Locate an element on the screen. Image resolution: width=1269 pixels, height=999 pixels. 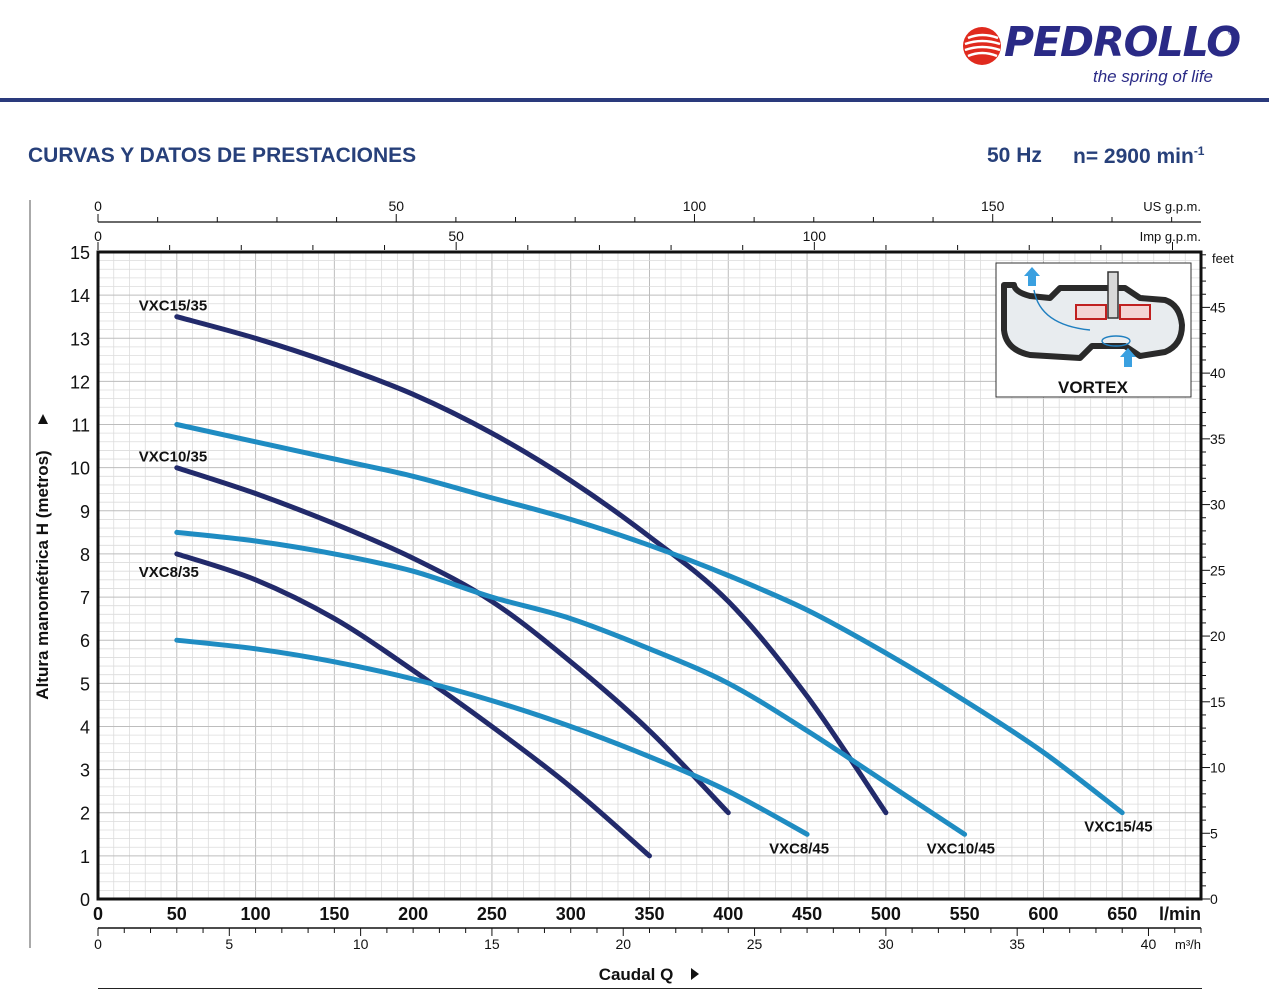
y-tick-label: 15 is located at coordinates (80, 253).